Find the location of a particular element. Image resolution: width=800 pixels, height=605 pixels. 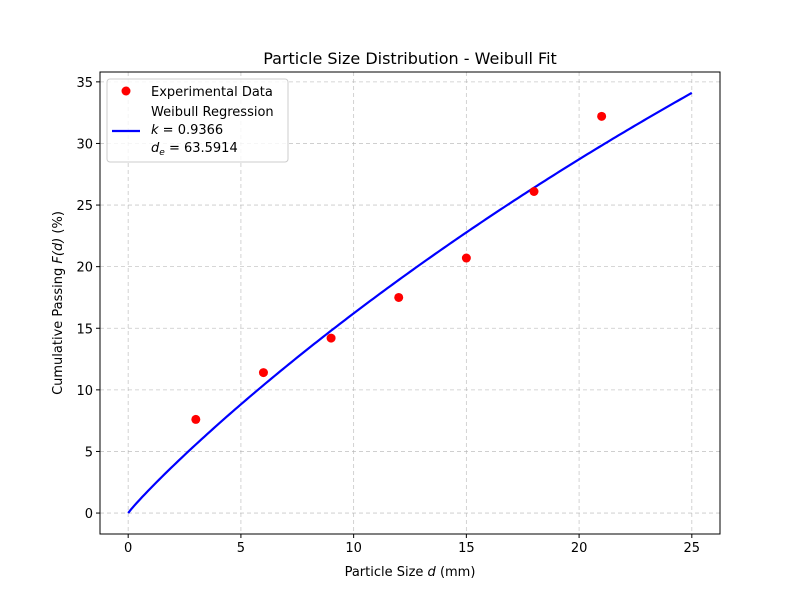

x-tick-label: 5 is located at coordinates (241, 548).